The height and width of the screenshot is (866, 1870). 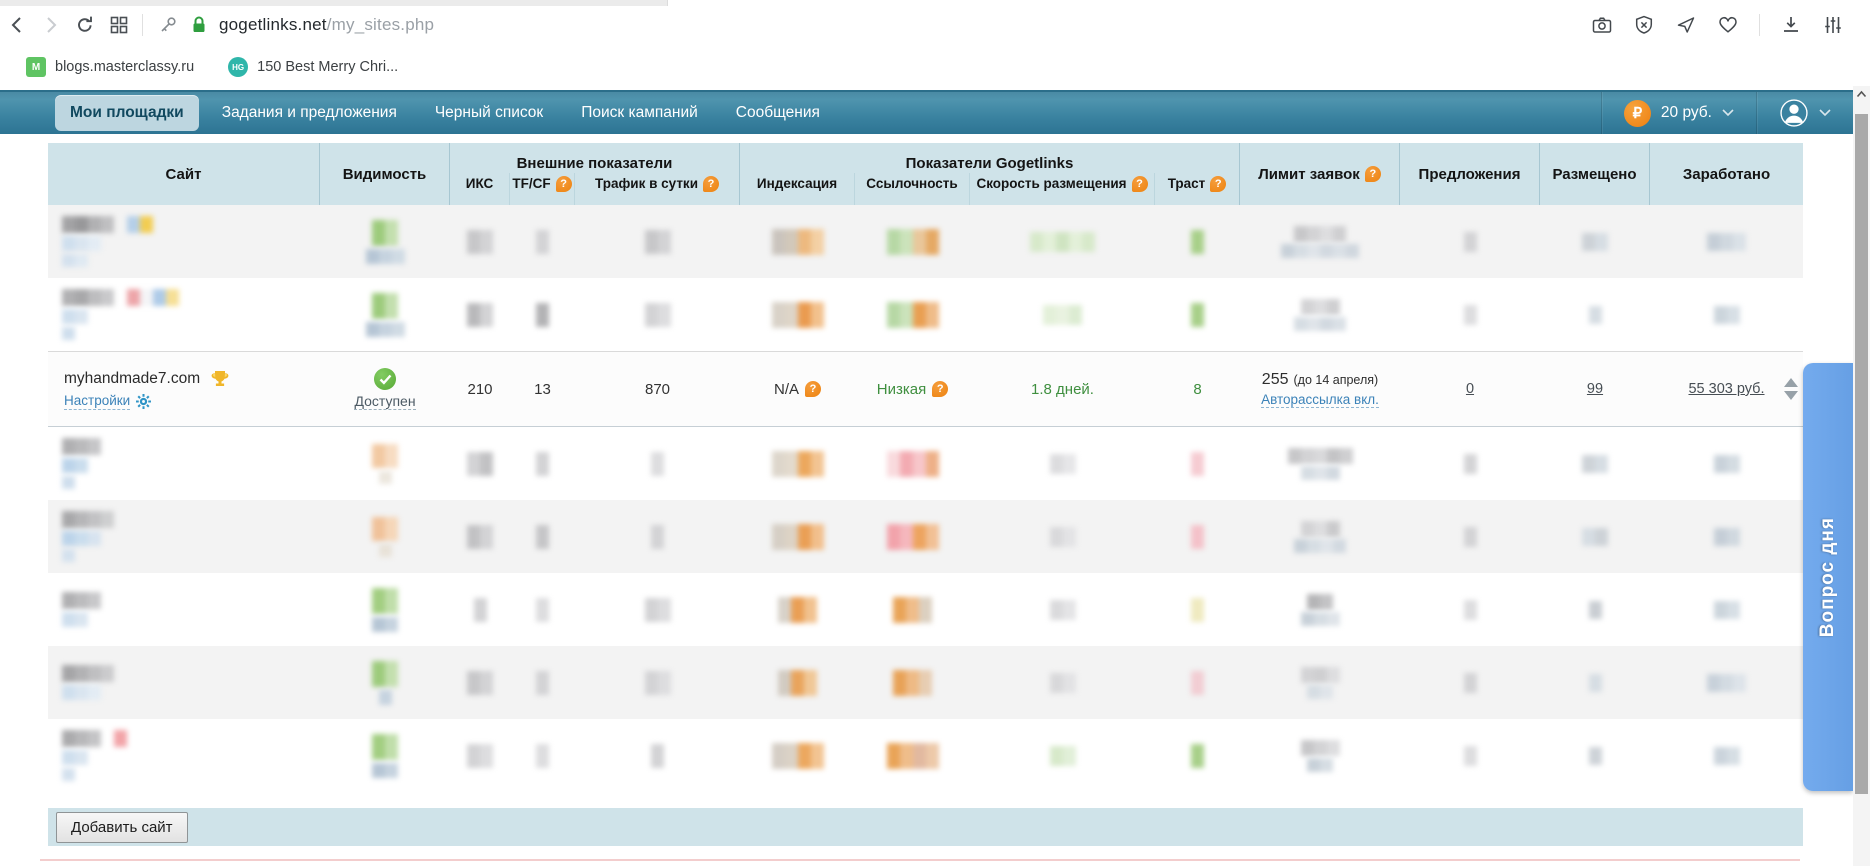 What do you see at coordinates (1791, 382) in the screenshot?
I see `sort-up-icon` at bounding box center [1791, 382].